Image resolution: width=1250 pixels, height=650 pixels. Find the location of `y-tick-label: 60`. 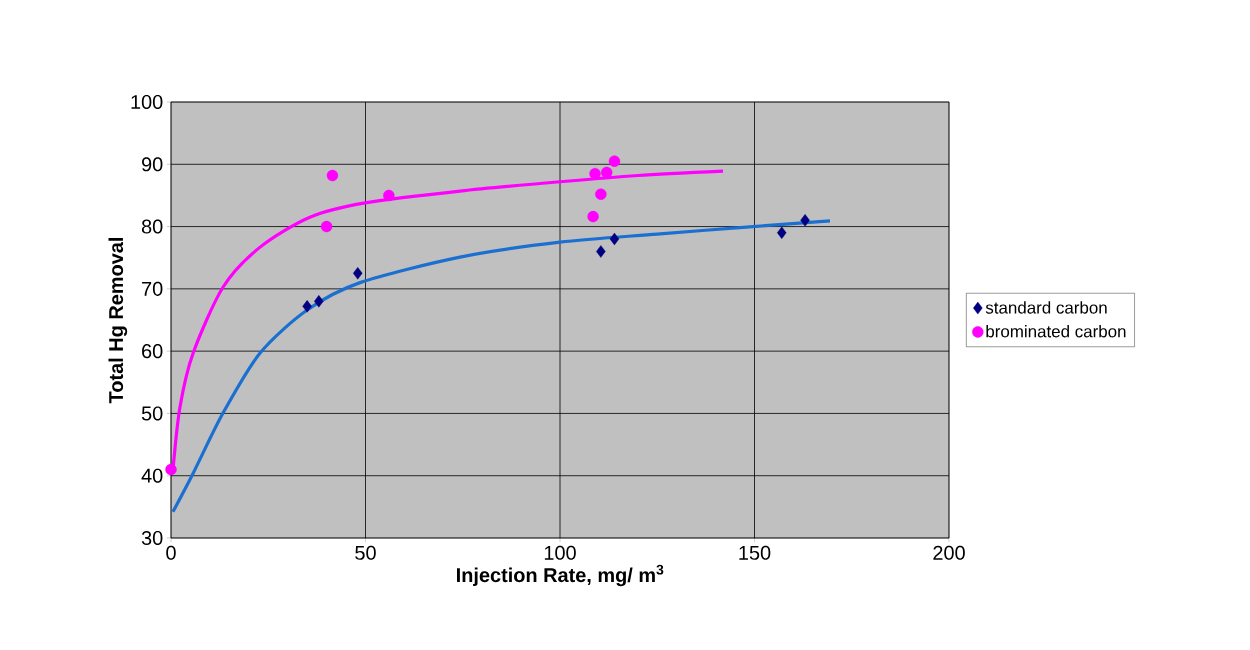

y-tick-label: 60 is located at coordinates (152, 351).